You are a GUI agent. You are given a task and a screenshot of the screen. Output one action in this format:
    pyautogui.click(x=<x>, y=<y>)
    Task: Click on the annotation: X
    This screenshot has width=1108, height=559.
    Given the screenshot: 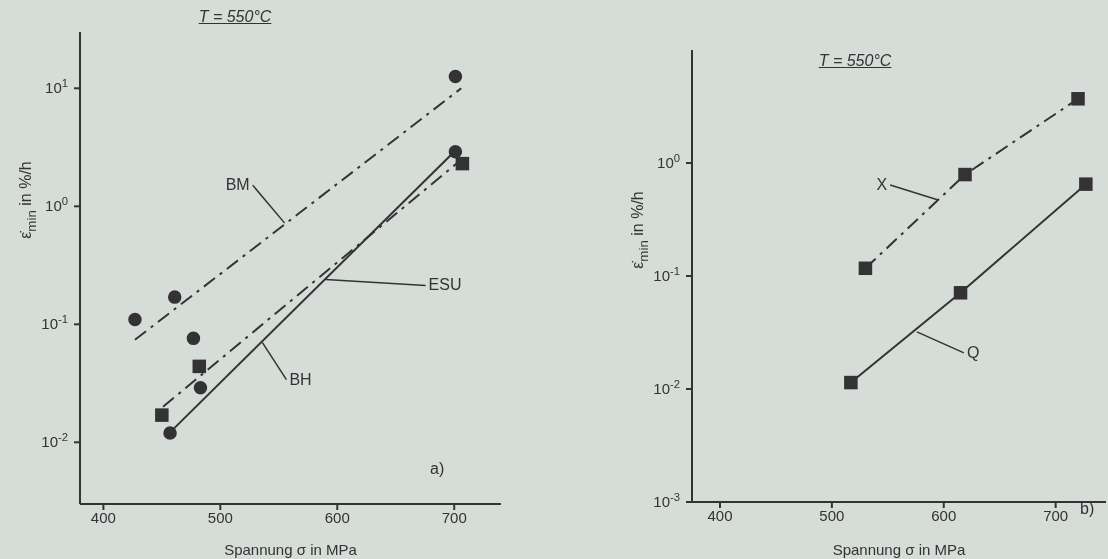 What is the action you would take?
    pyautogui.click(x=882, y=185)
    